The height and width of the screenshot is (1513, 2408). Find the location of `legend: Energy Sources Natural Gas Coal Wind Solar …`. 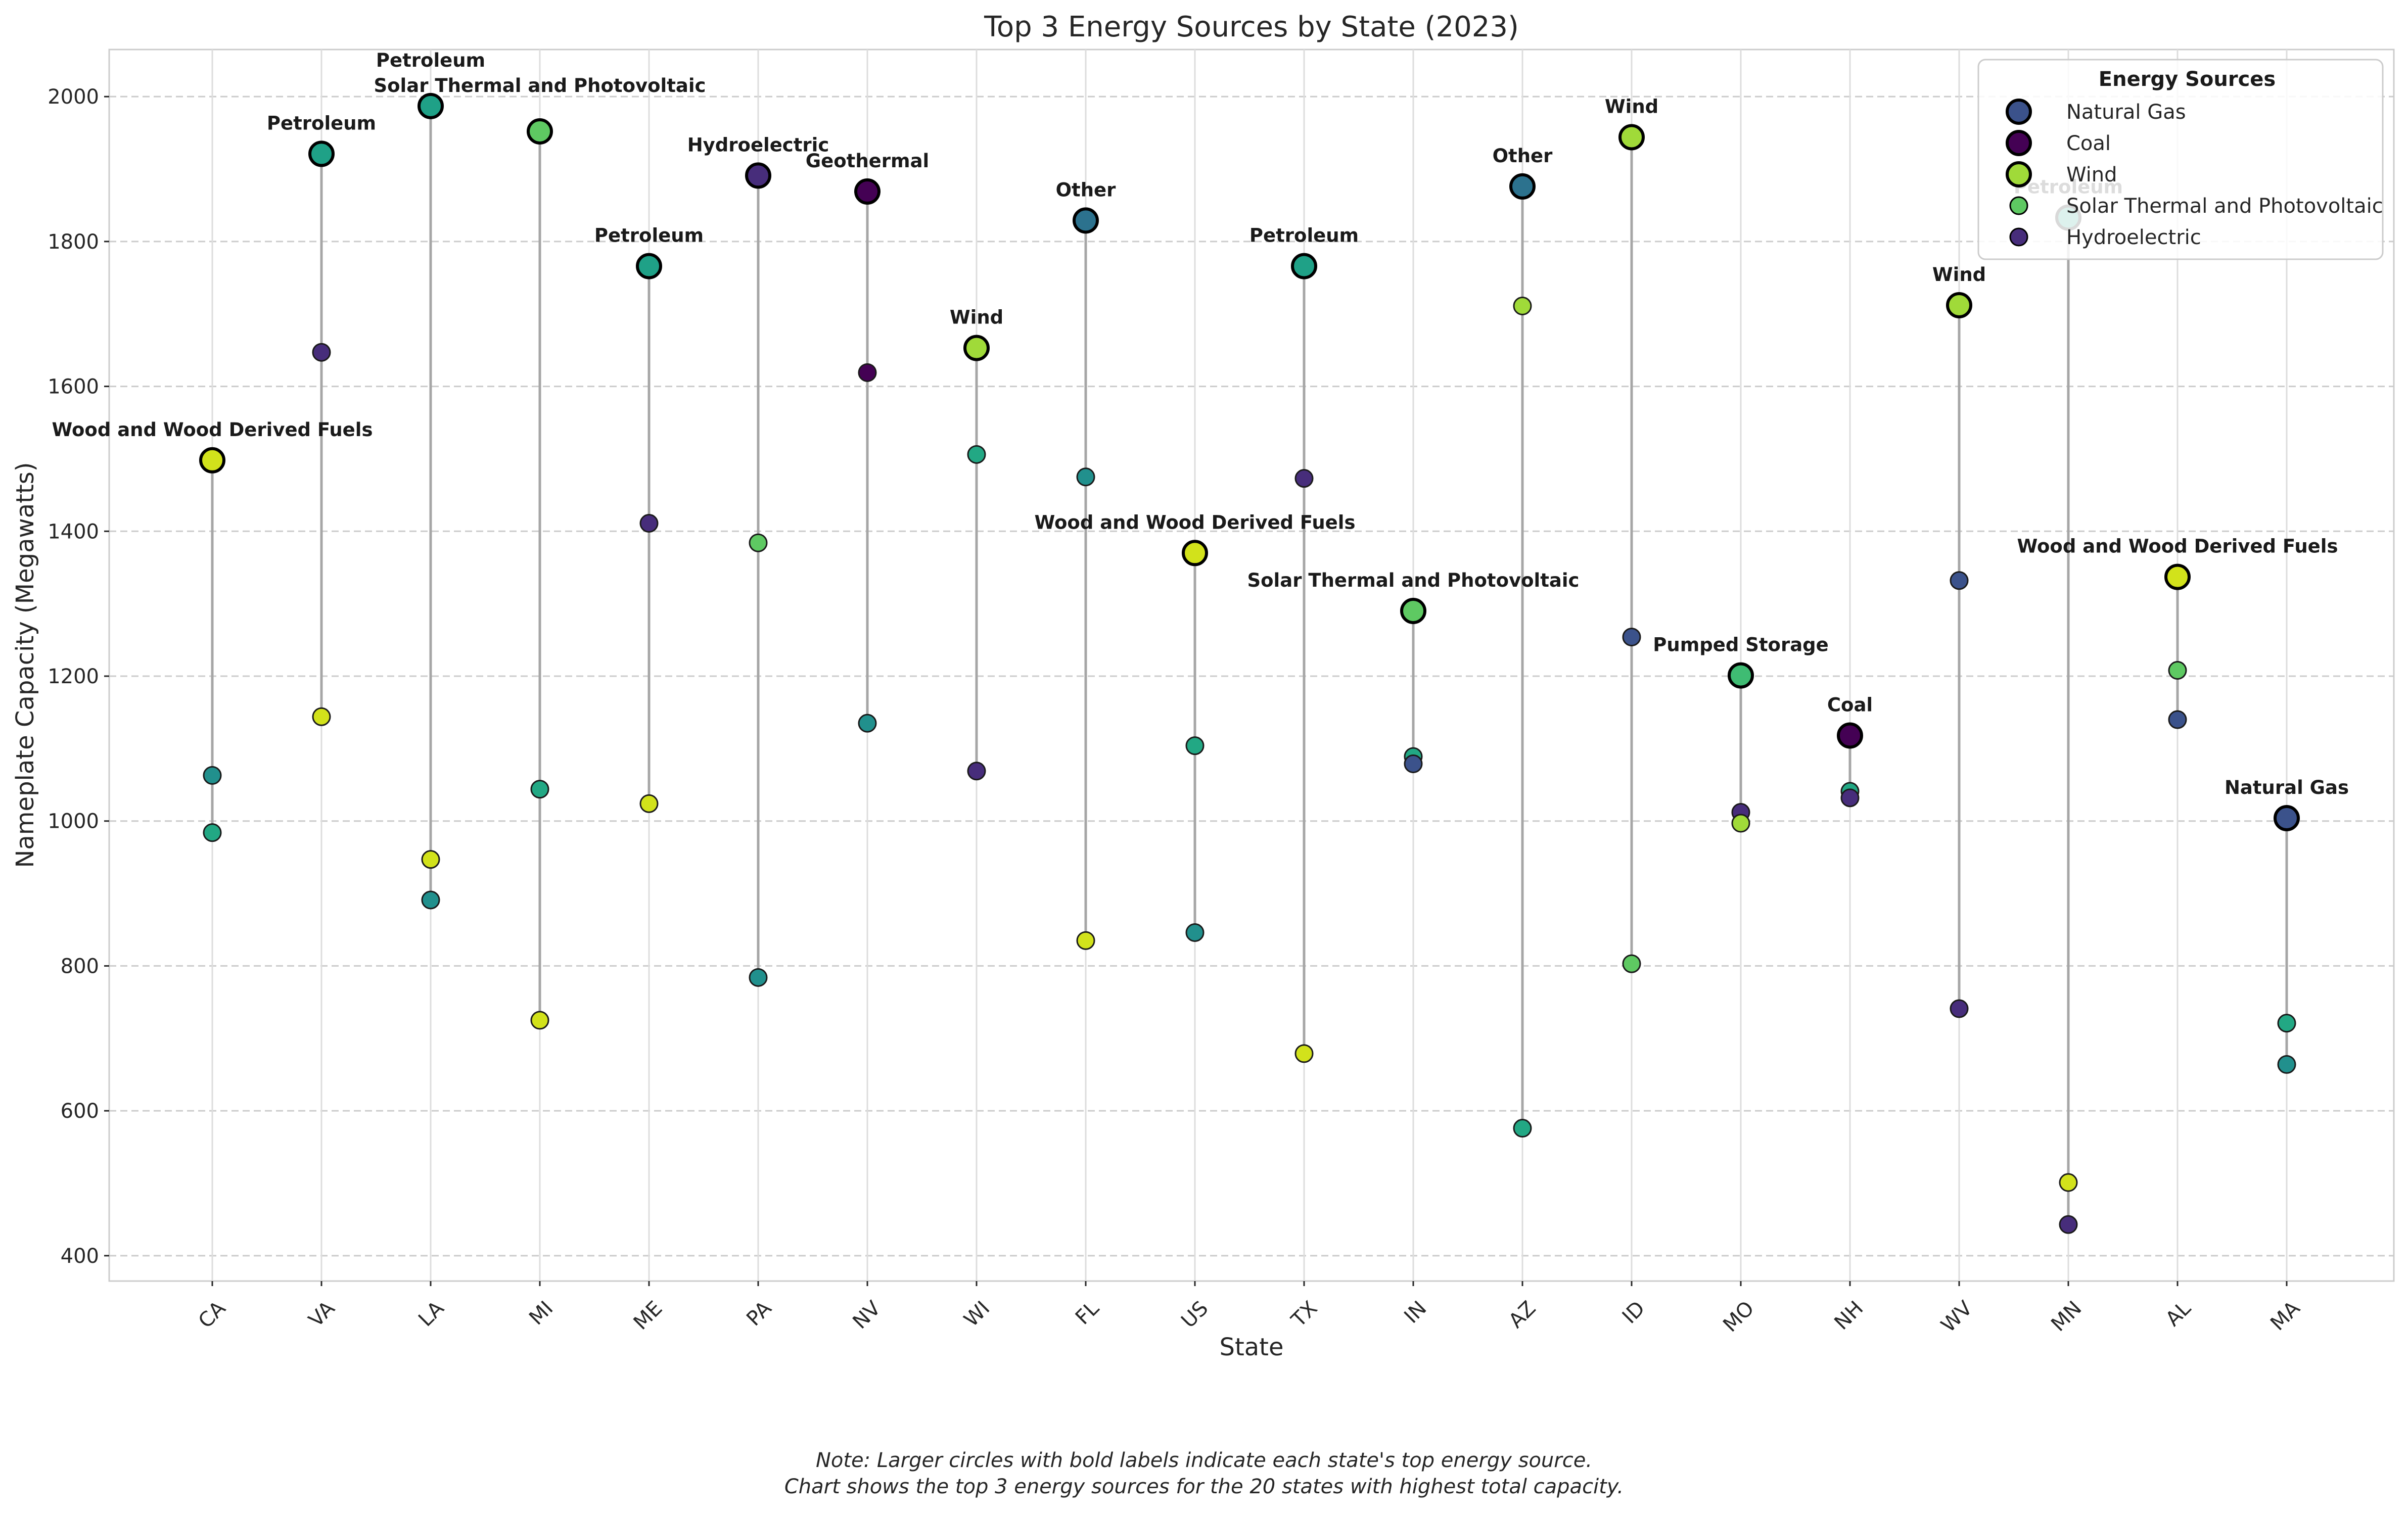

legend: Energy Sources Natural Gas Coal Wind Solar … is located at coordinates (2180, 159).